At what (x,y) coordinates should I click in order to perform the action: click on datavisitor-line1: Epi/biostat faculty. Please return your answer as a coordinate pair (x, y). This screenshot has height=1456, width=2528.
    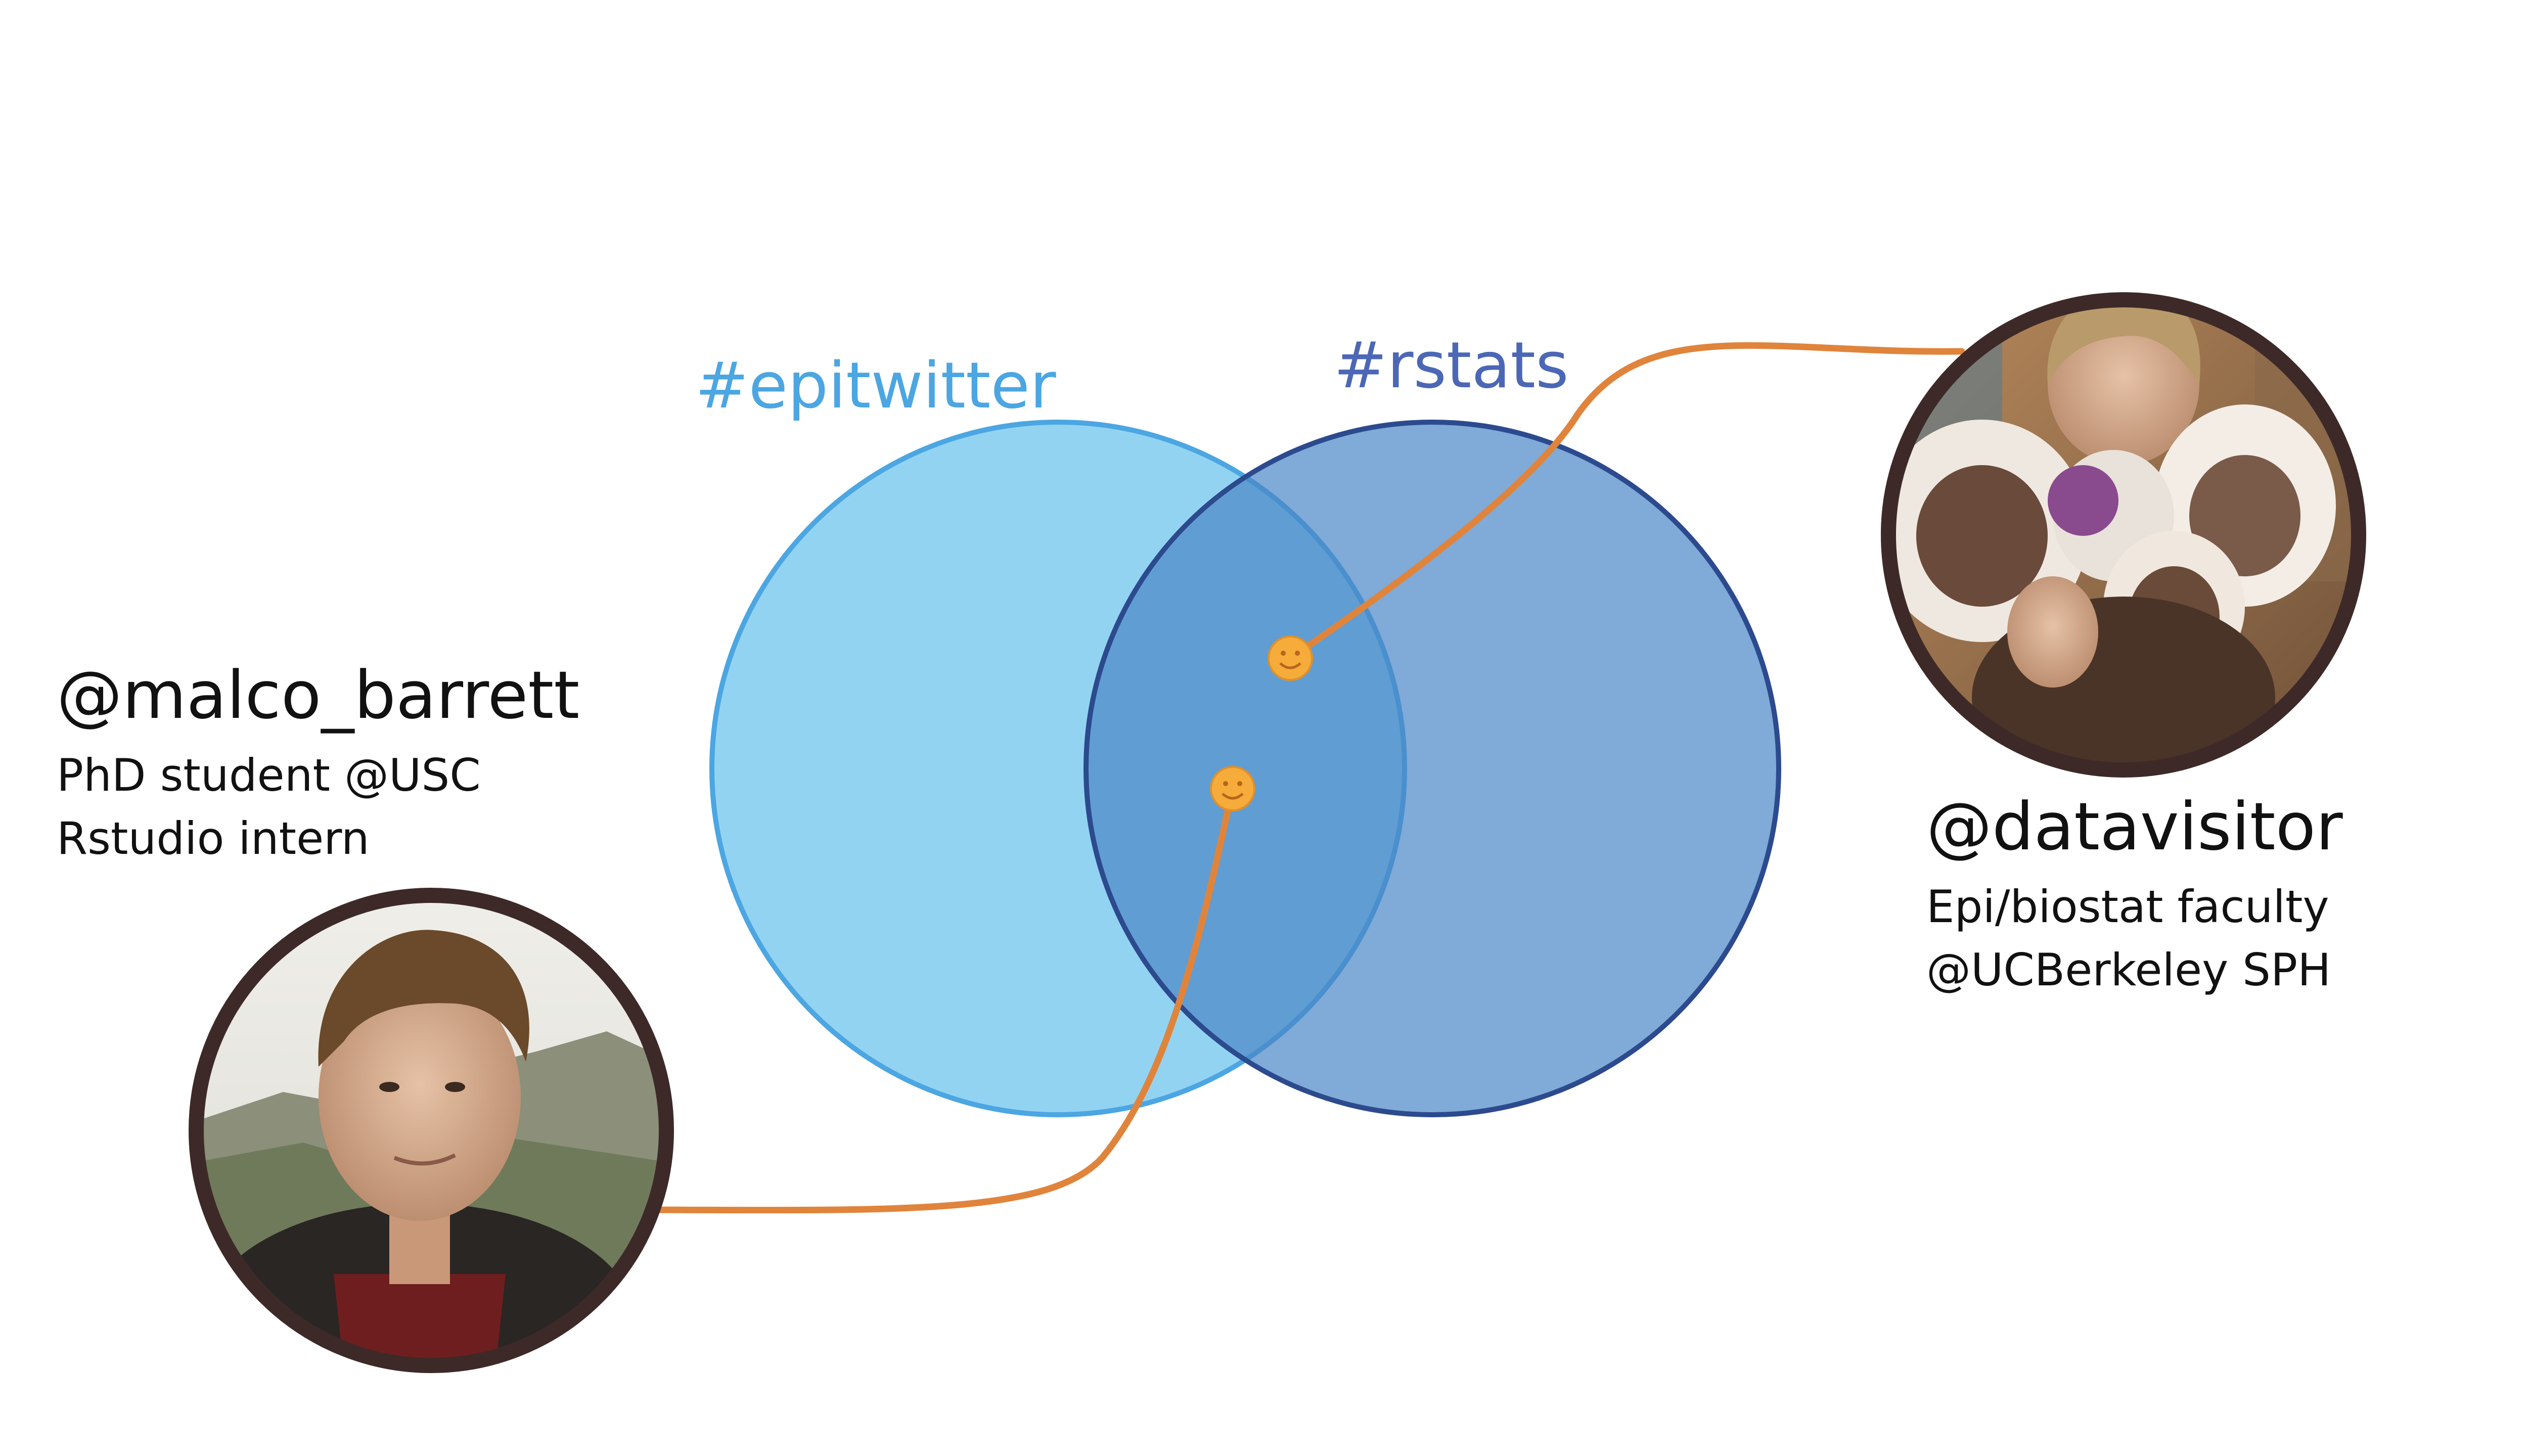
    Looking at the image, I should click on (2128, 907).